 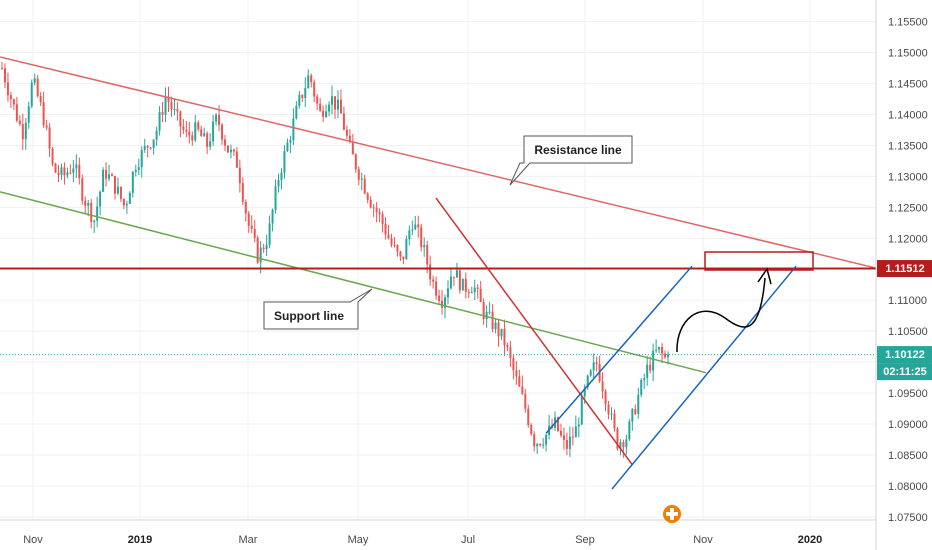 I want to click on support-callout: Support line, so click(x=318, y=309).